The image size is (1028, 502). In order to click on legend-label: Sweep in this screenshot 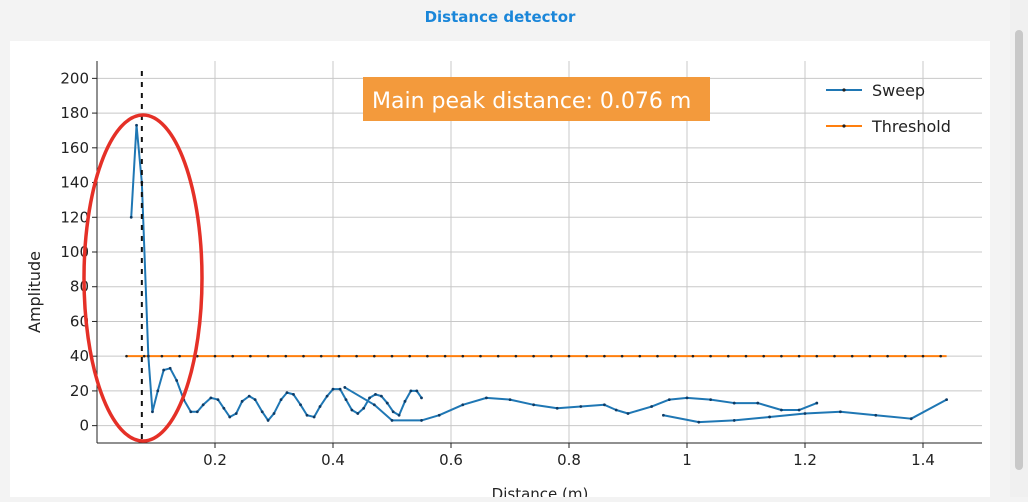, I will do `click(898, 90)`.